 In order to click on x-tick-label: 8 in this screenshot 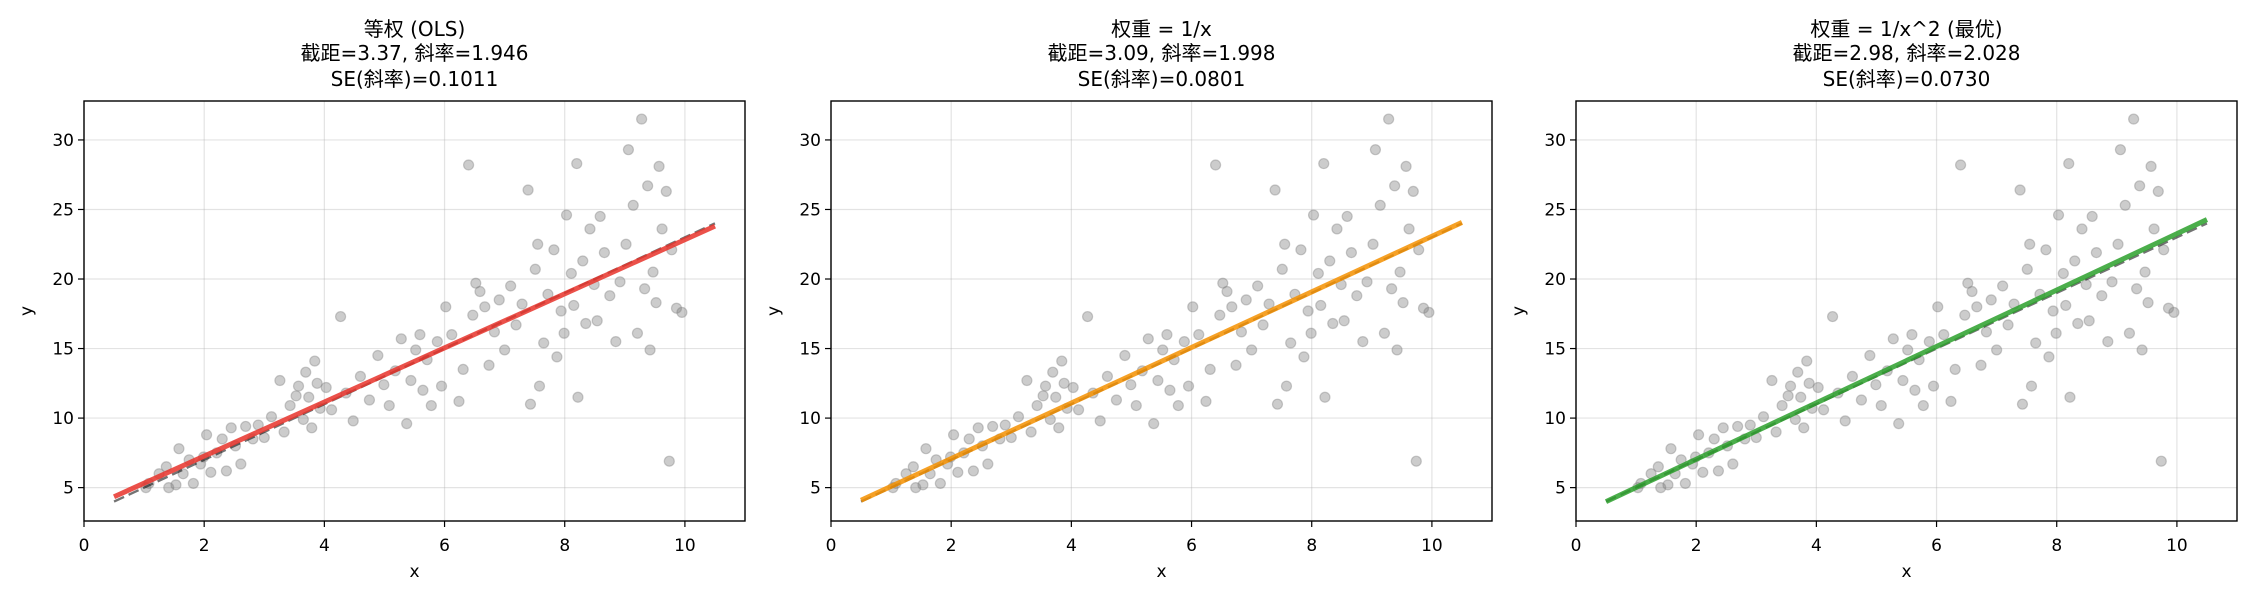, I will do `click(1311, 546)`.